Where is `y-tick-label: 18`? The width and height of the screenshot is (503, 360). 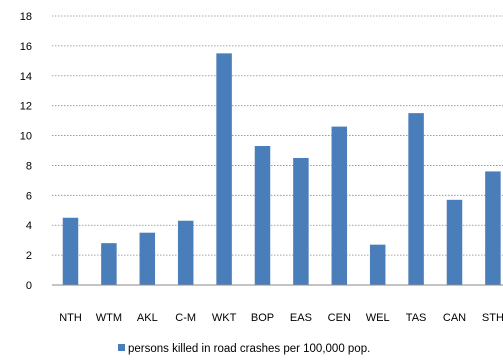
y-tick-label: 18 is located at coordinates (26, 17).